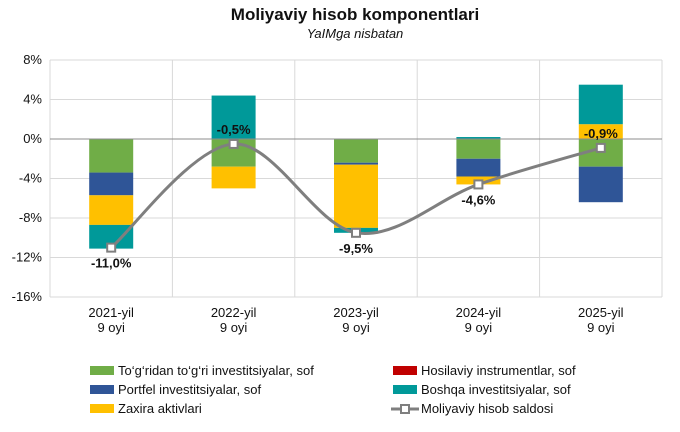 This screenshot has height=432, width=680. Describe the element at coordinates (27, 257) in the screenshot. I see `y-tick-label: -12%` at that location.